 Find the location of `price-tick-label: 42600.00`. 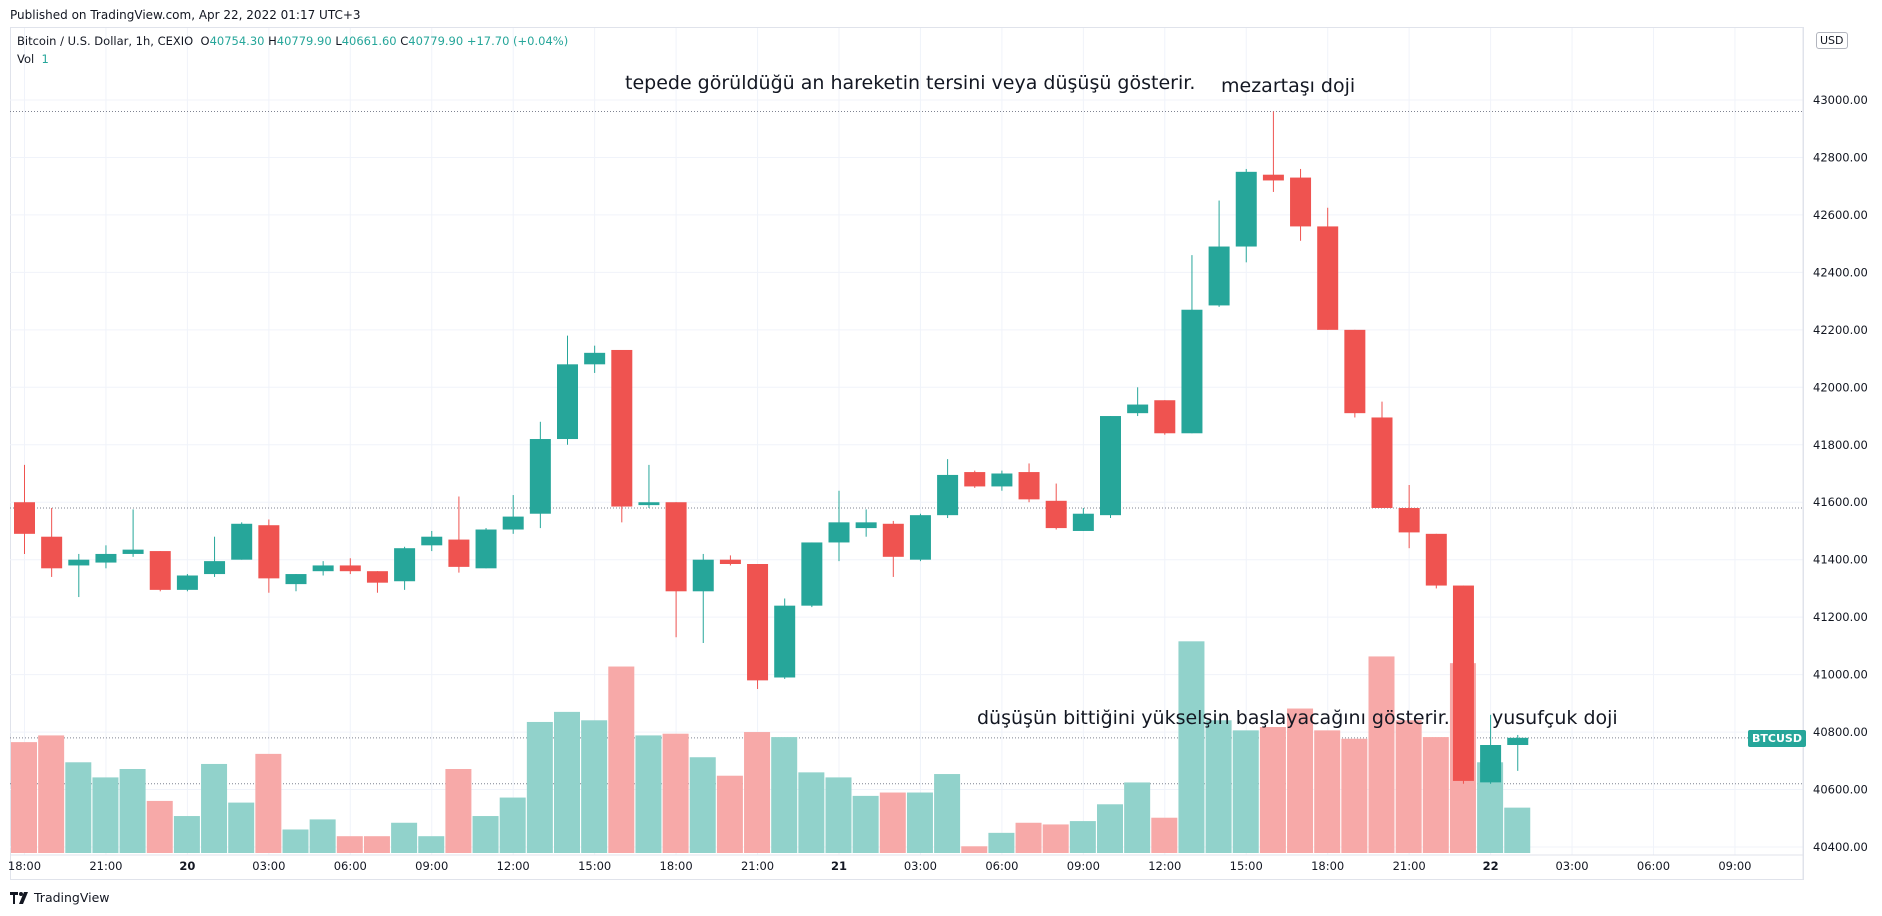

price-tick-label: 42600.00 is located at coordinates (1840, 215).